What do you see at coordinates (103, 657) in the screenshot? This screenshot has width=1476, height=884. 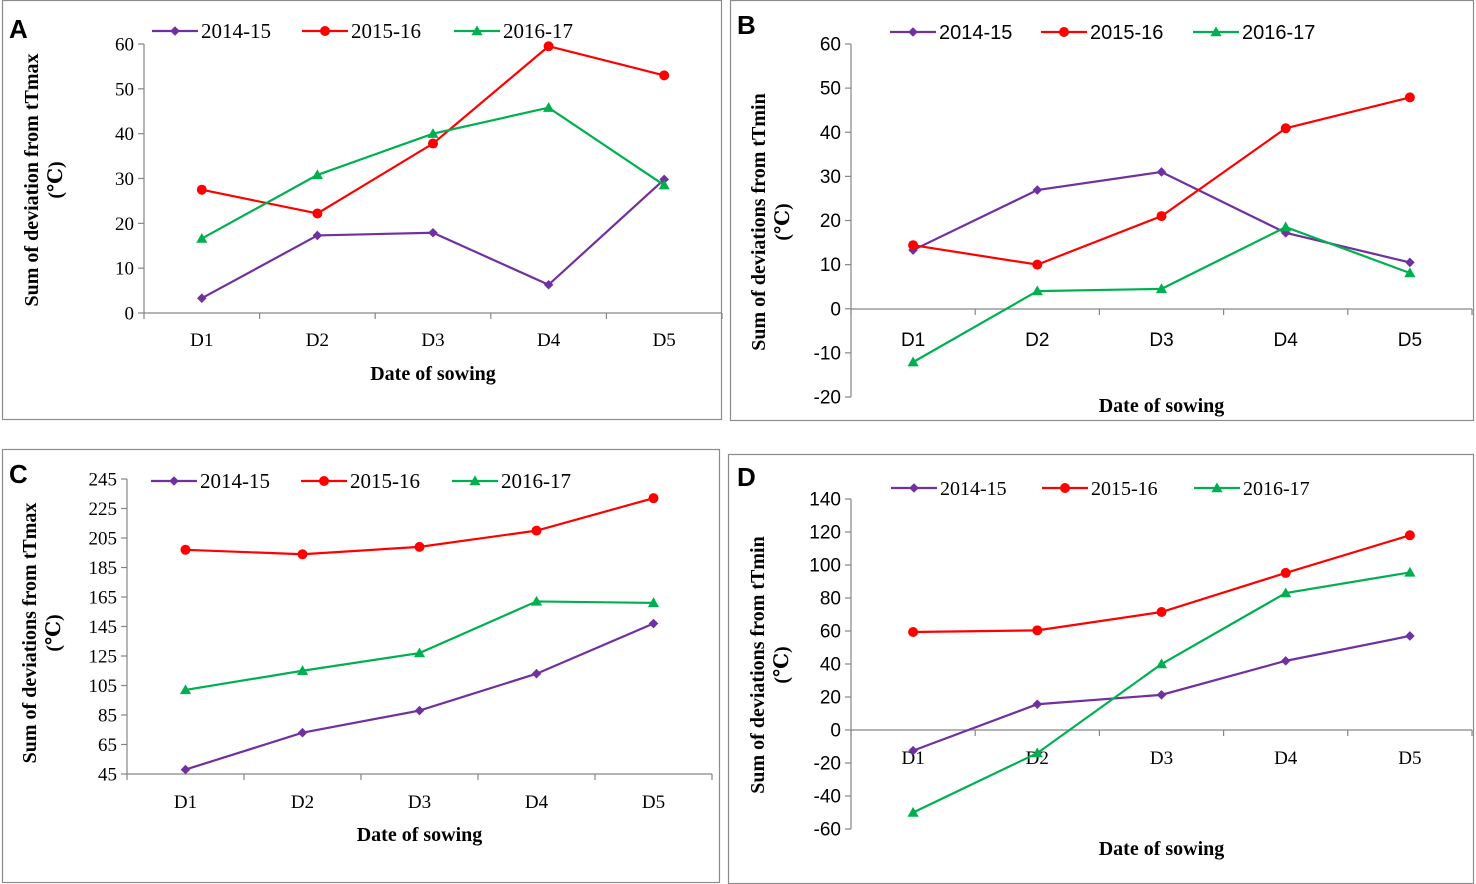 I see `y-tick-label: 125` at bounding box center [103, 657].